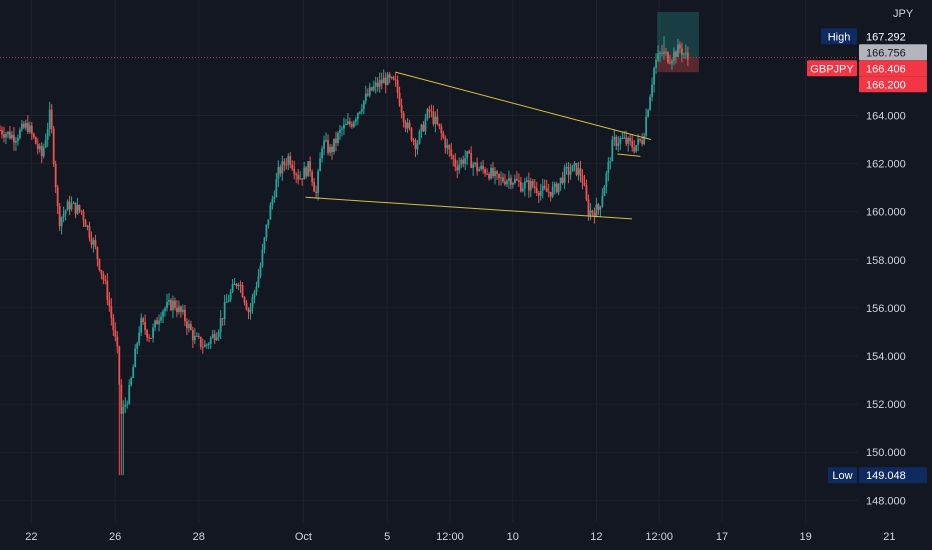 The width and height of the screenshot is (932, 550). Describe the element at coordinates (886, 261) in the screenshot. I see `price-tick-label: 158.000` at that location.